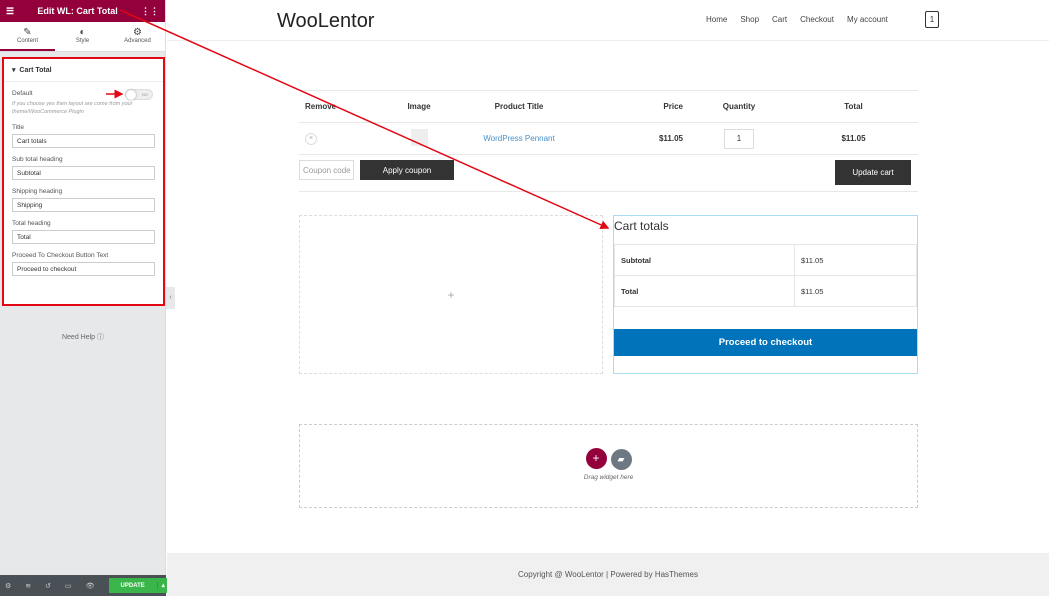 Image resolution: width=1049 pixels, height=596 pixels. Describe the element at coordinates (451, 294) in the screenshot. I see `add-widget-column: +` at that location.